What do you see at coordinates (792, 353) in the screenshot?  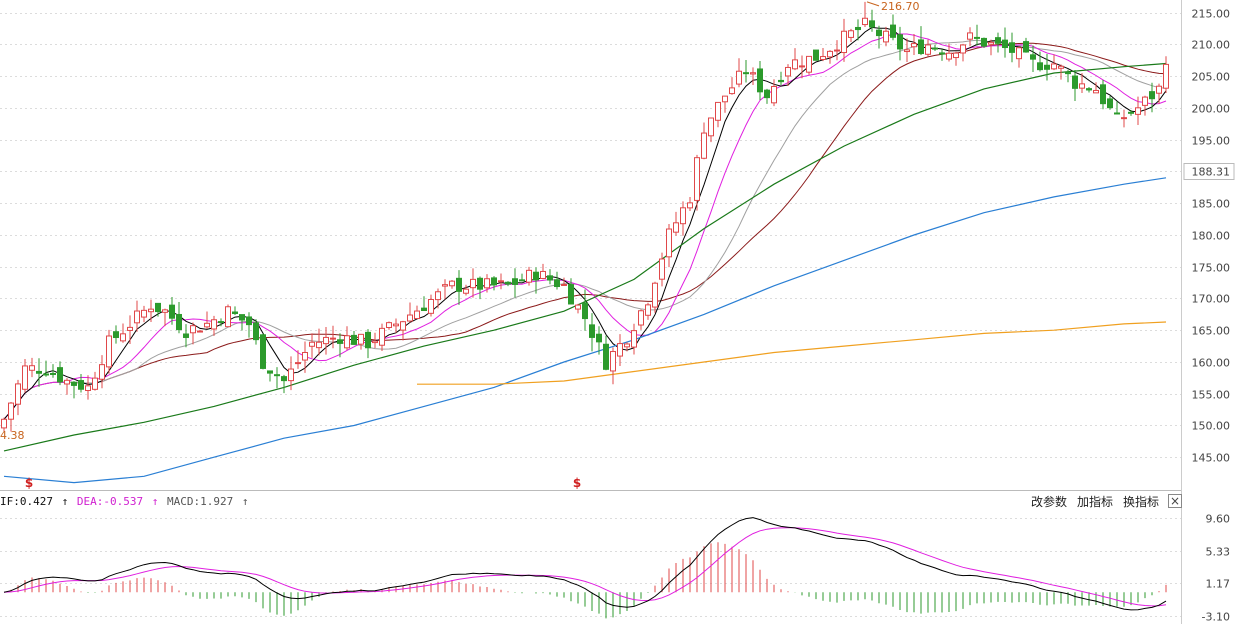 I see `ma250-line` at bounding box center [792, 353].